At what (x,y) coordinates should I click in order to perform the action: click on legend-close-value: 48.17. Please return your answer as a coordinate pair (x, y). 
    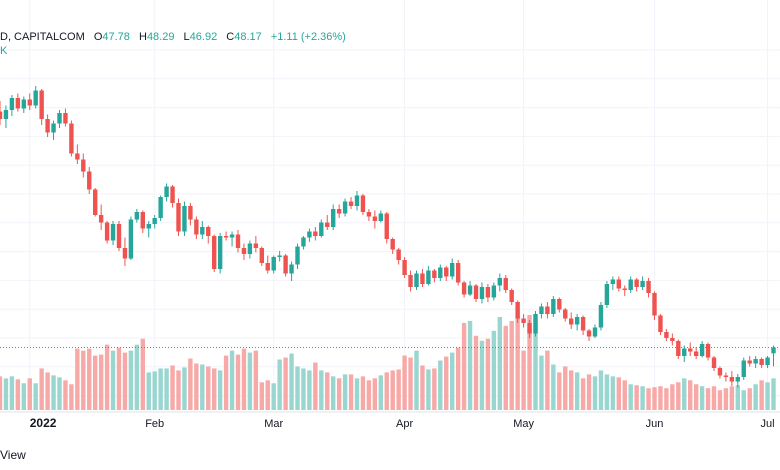
    Looking at the image, I should click on (248, 37).